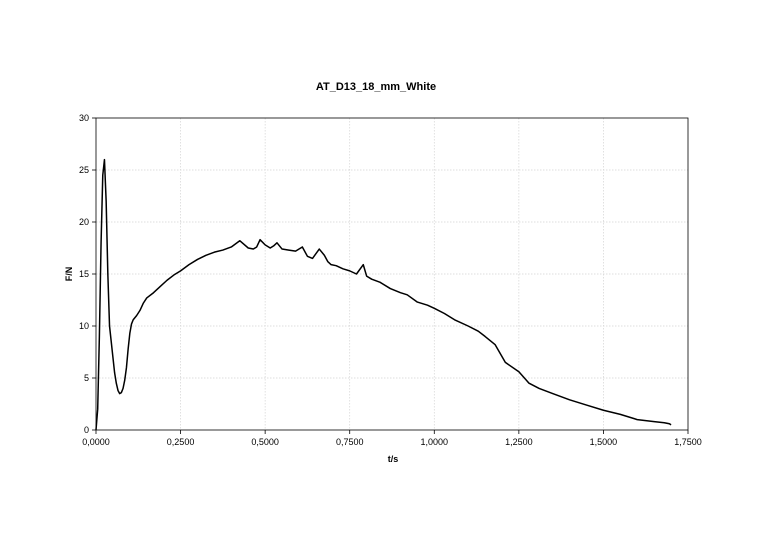 Image resolution: width=768 pixels, height=543 pixels. What do you see at coordinates (350, 442) in the screenshot?
I see `x-tick-label: 0,7500` at bounding box center [350, 442].